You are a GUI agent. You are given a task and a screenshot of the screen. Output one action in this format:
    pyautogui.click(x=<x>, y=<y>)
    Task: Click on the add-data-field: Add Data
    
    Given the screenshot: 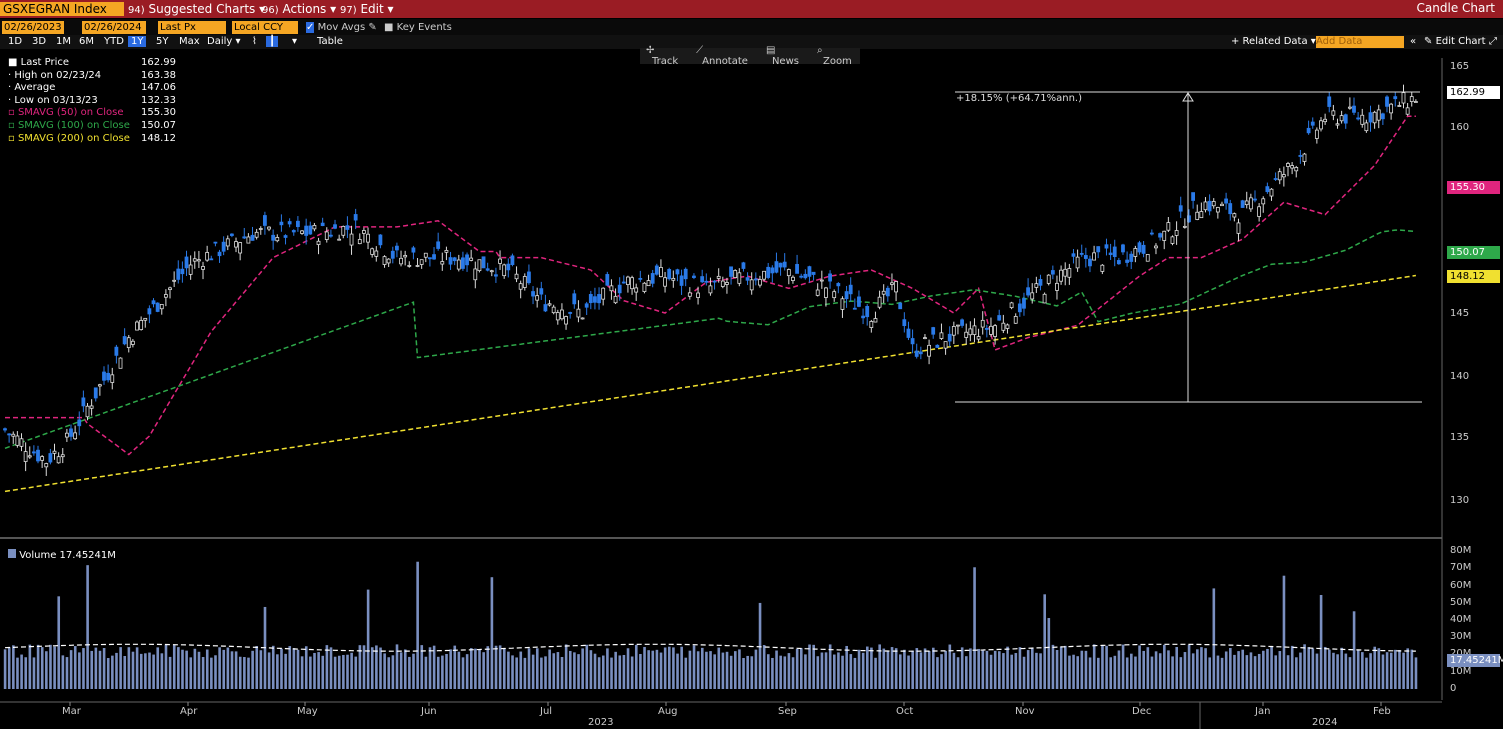 What is the action you would take?
    pyautogui.click(x=1360, y=42)
    